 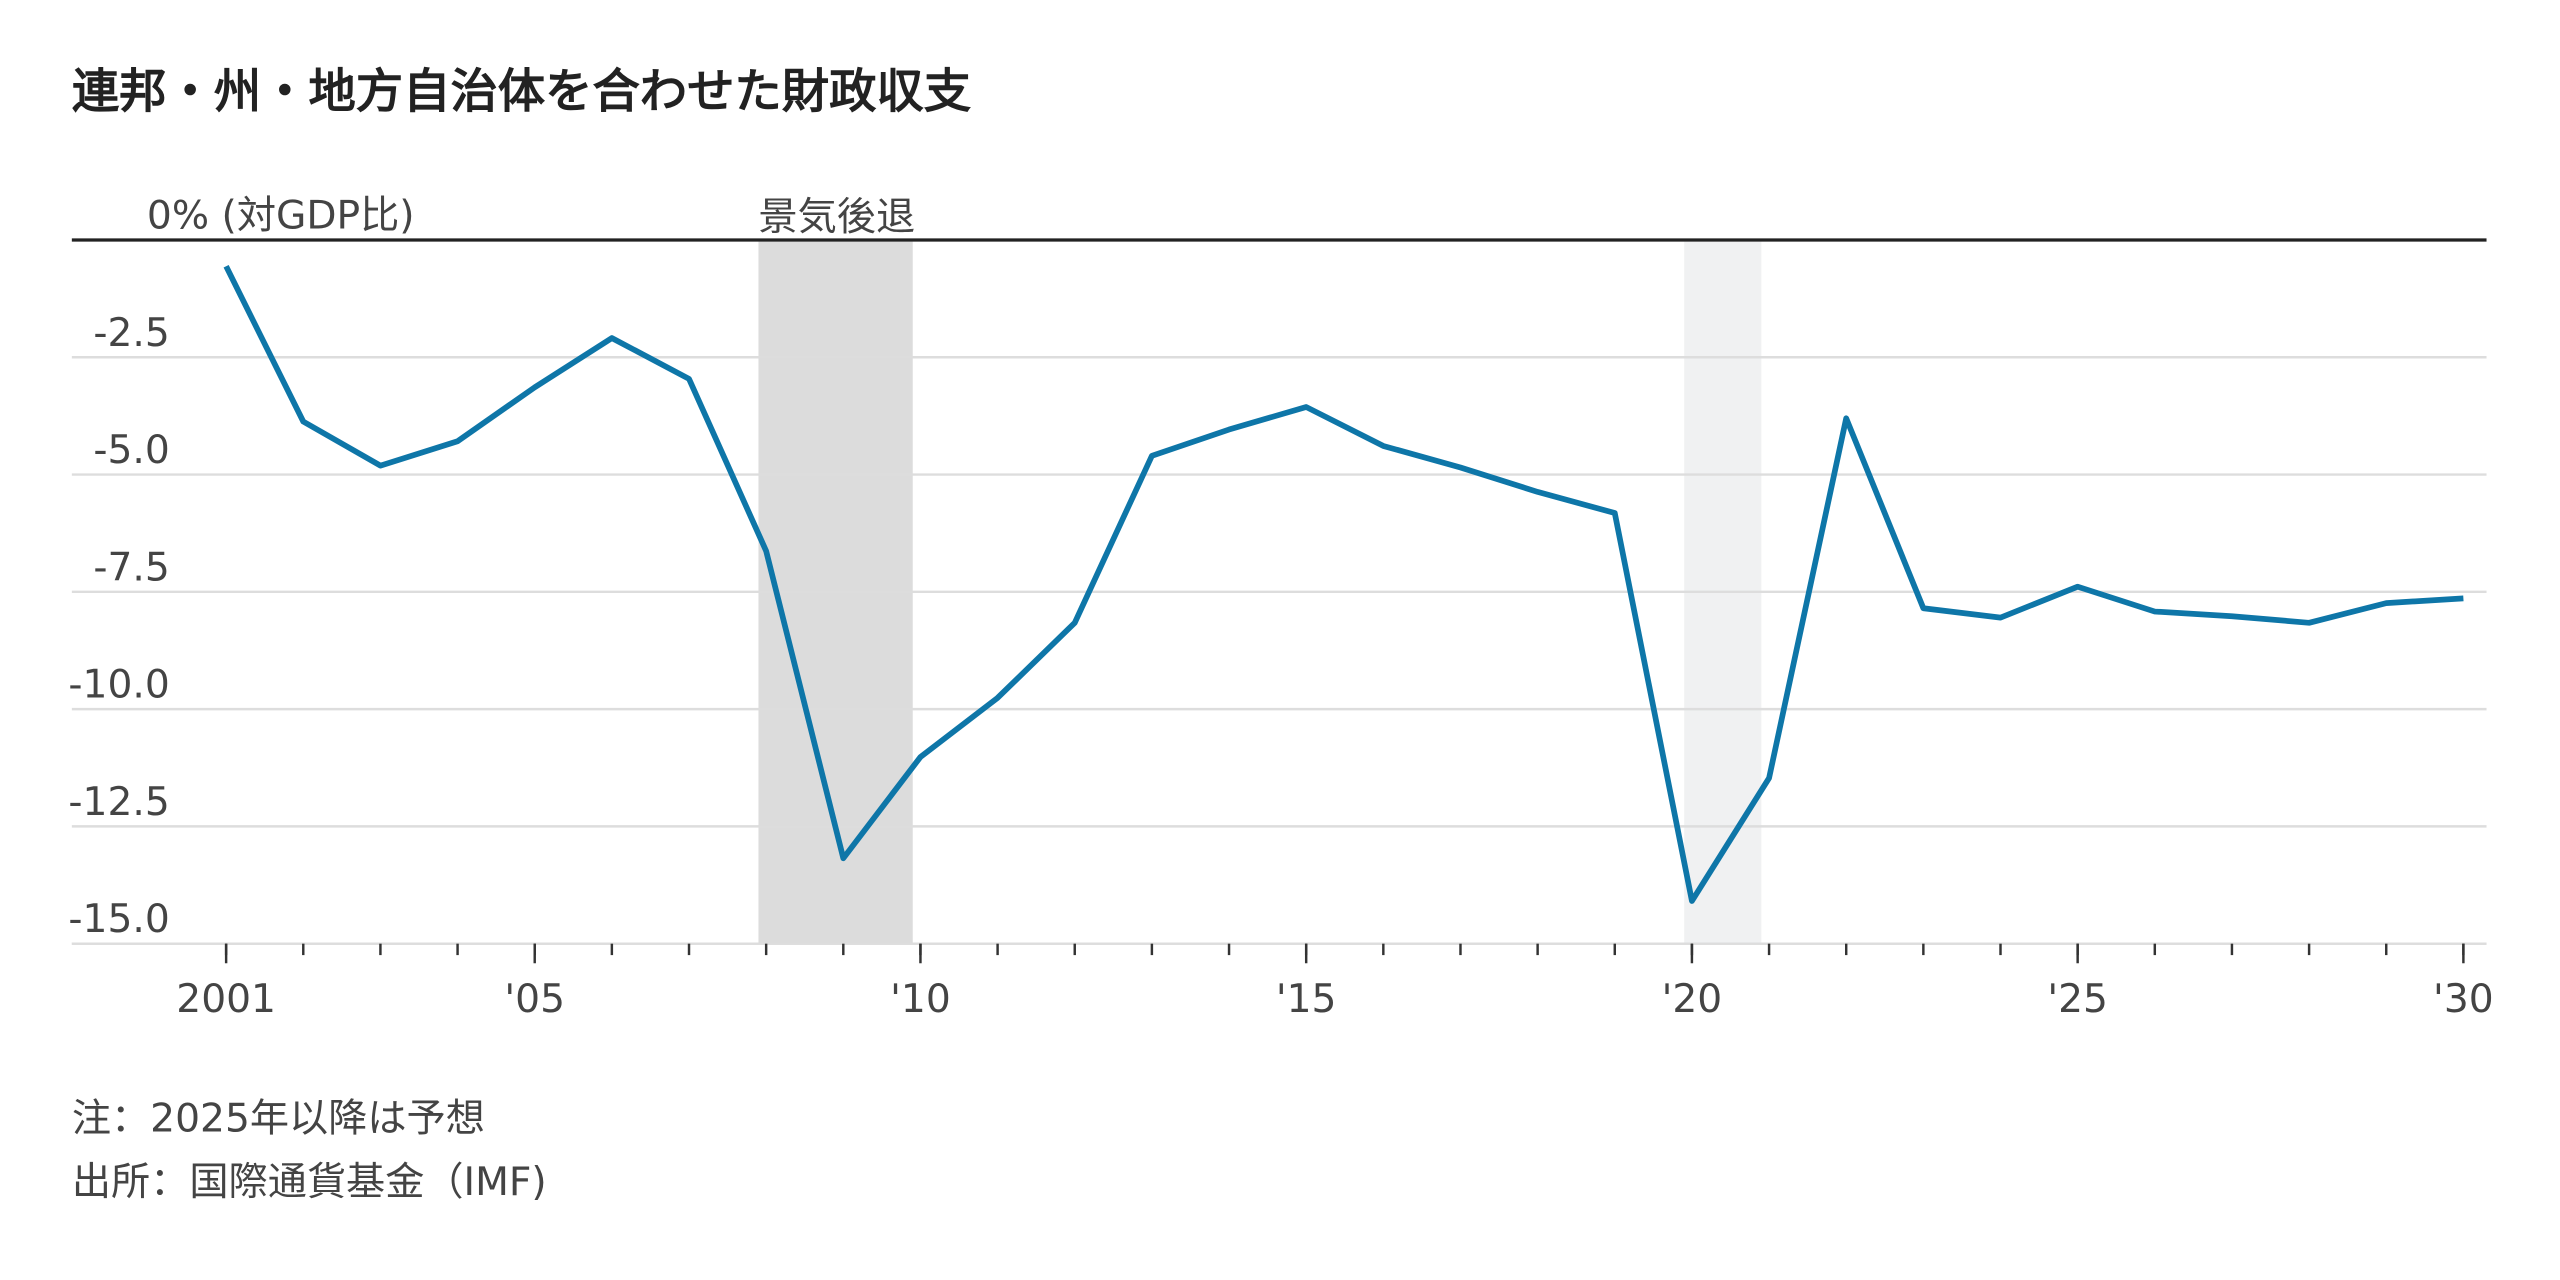 What do you see at coordinates (278, 1118) in the screenshot?
I see `note: 注：2025年以降は予想` at bounding box center [278, 1118].